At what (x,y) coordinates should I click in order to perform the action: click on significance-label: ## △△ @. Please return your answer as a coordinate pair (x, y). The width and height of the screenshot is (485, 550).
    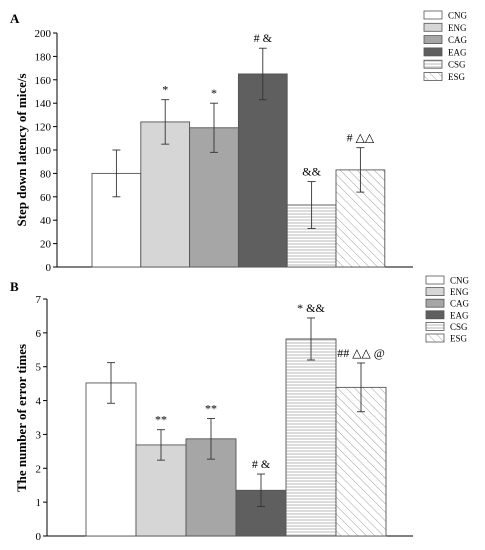
    Looking at the image, I should click on (361, 353).